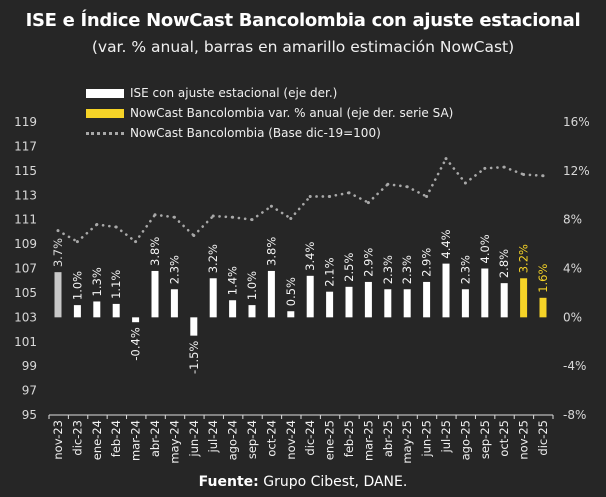  I want to click on left-axis-tick-label: 115, so click(25, 171).